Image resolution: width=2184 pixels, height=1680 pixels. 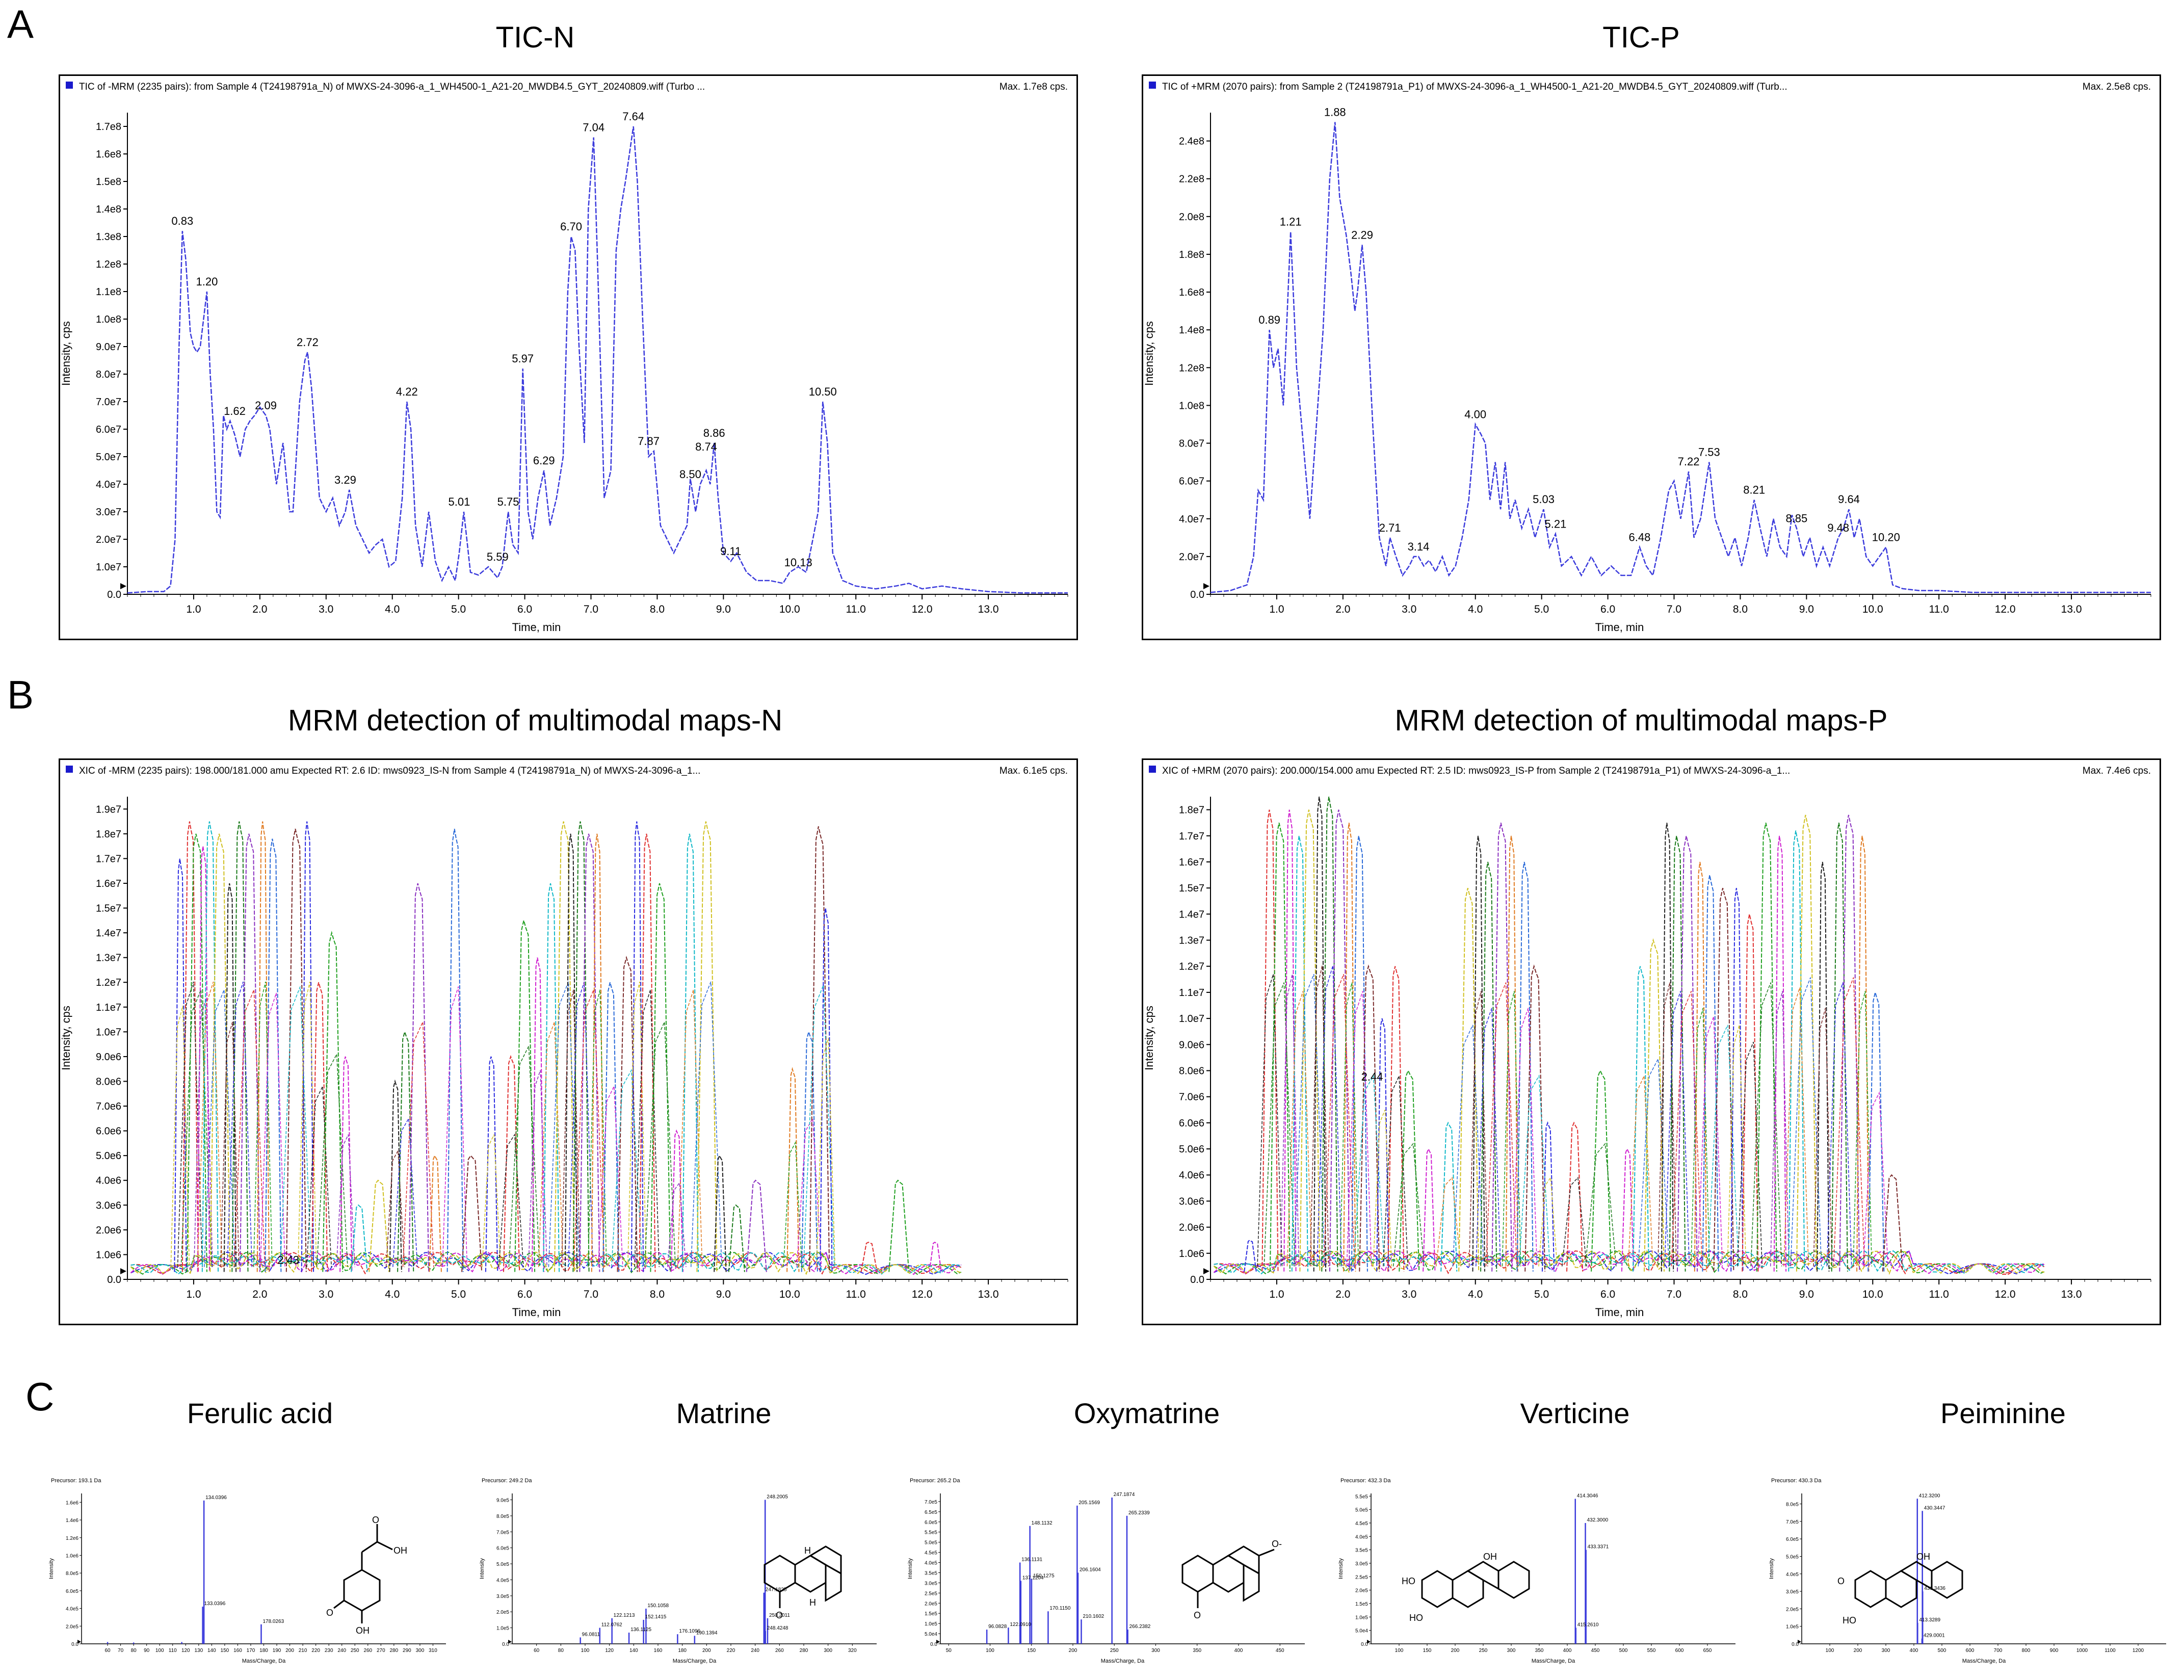 What do you see at coordinates (2138, 1650) in the screenshot?
I see `x-tick-label: 1200` at bounding box center [2138, 1650].